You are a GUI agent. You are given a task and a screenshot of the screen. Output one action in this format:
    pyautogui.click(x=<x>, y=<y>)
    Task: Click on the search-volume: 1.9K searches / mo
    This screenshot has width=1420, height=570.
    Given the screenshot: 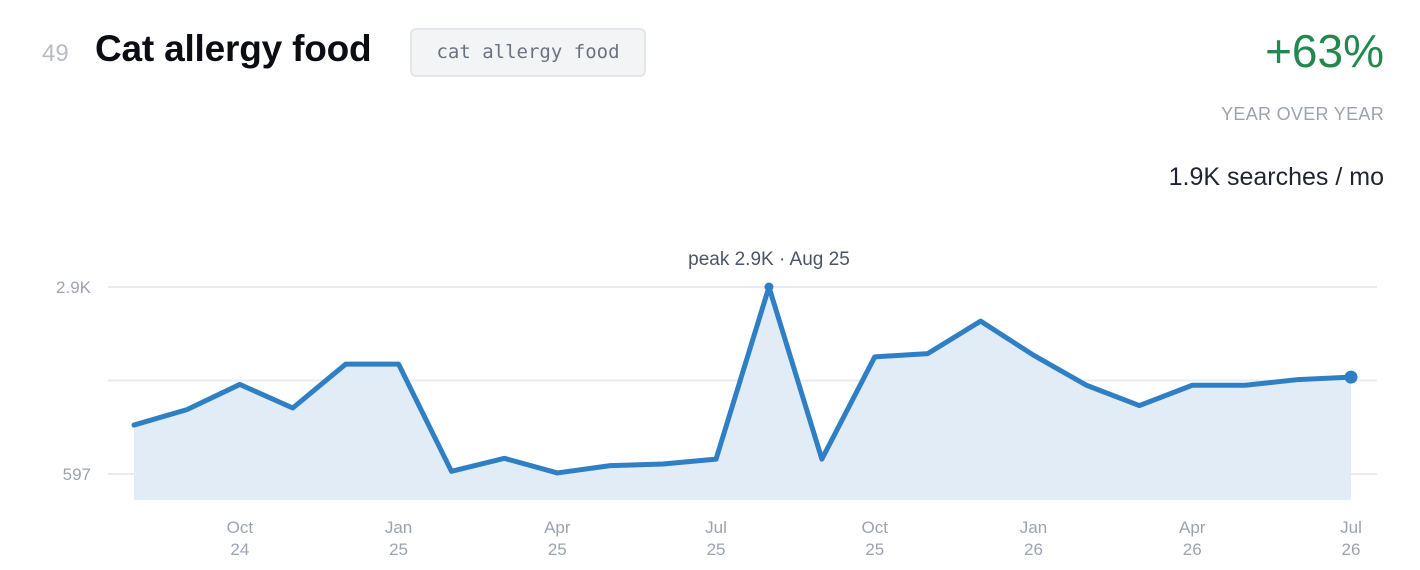 What is the action you would take?
    pyautogui.click(x=1276, y=177)
    